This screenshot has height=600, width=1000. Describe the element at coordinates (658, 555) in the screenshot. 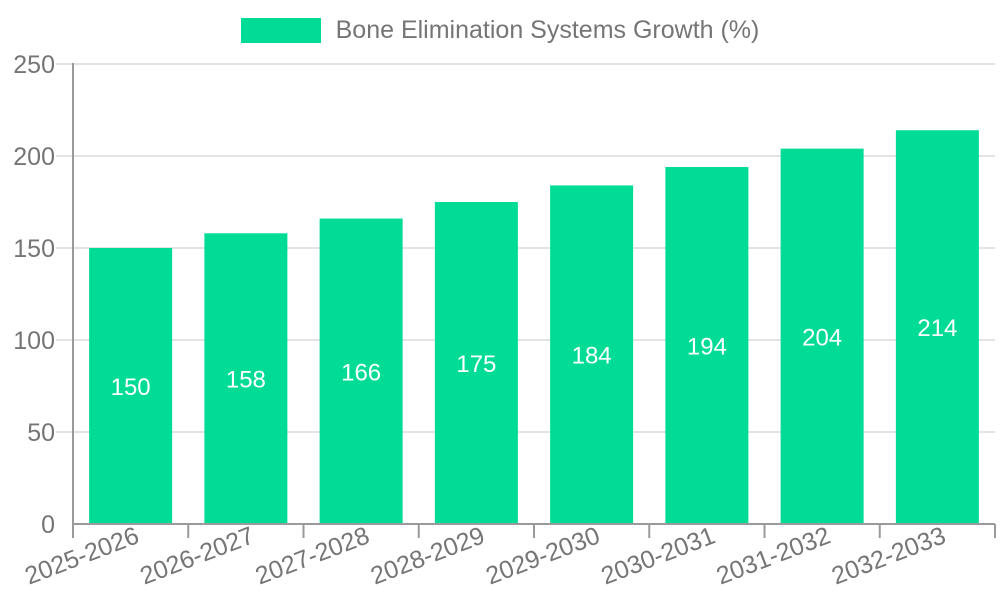

I see `x-tick-label: 2030-2031` at that location.